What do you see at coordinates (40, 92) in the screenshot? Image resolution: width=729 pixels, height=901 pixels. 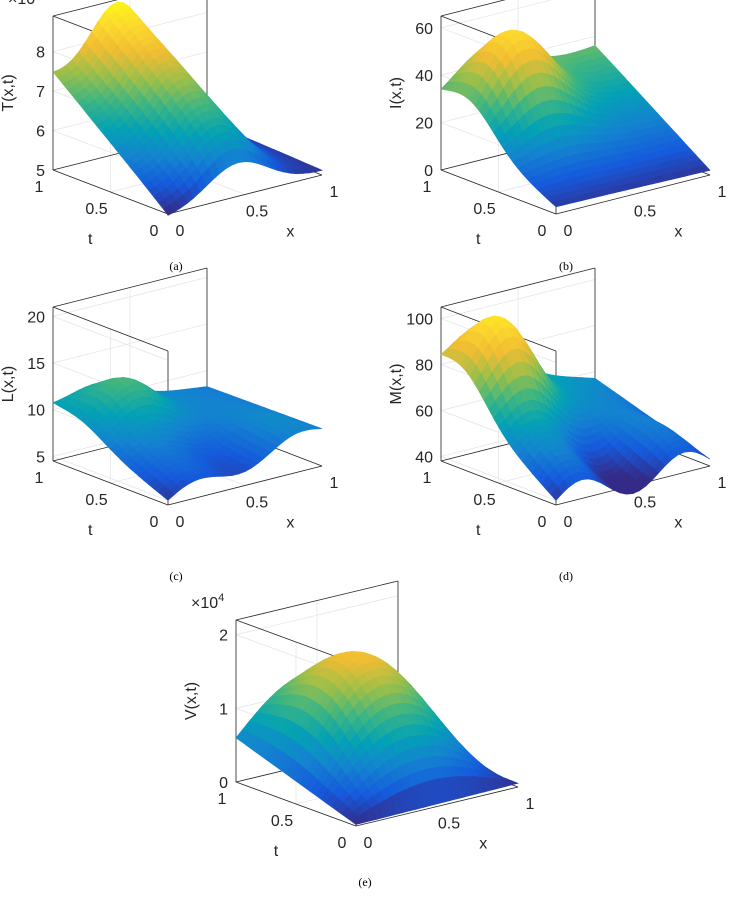 I see `z-tick-label: 7` at bounding box center [40, 92].